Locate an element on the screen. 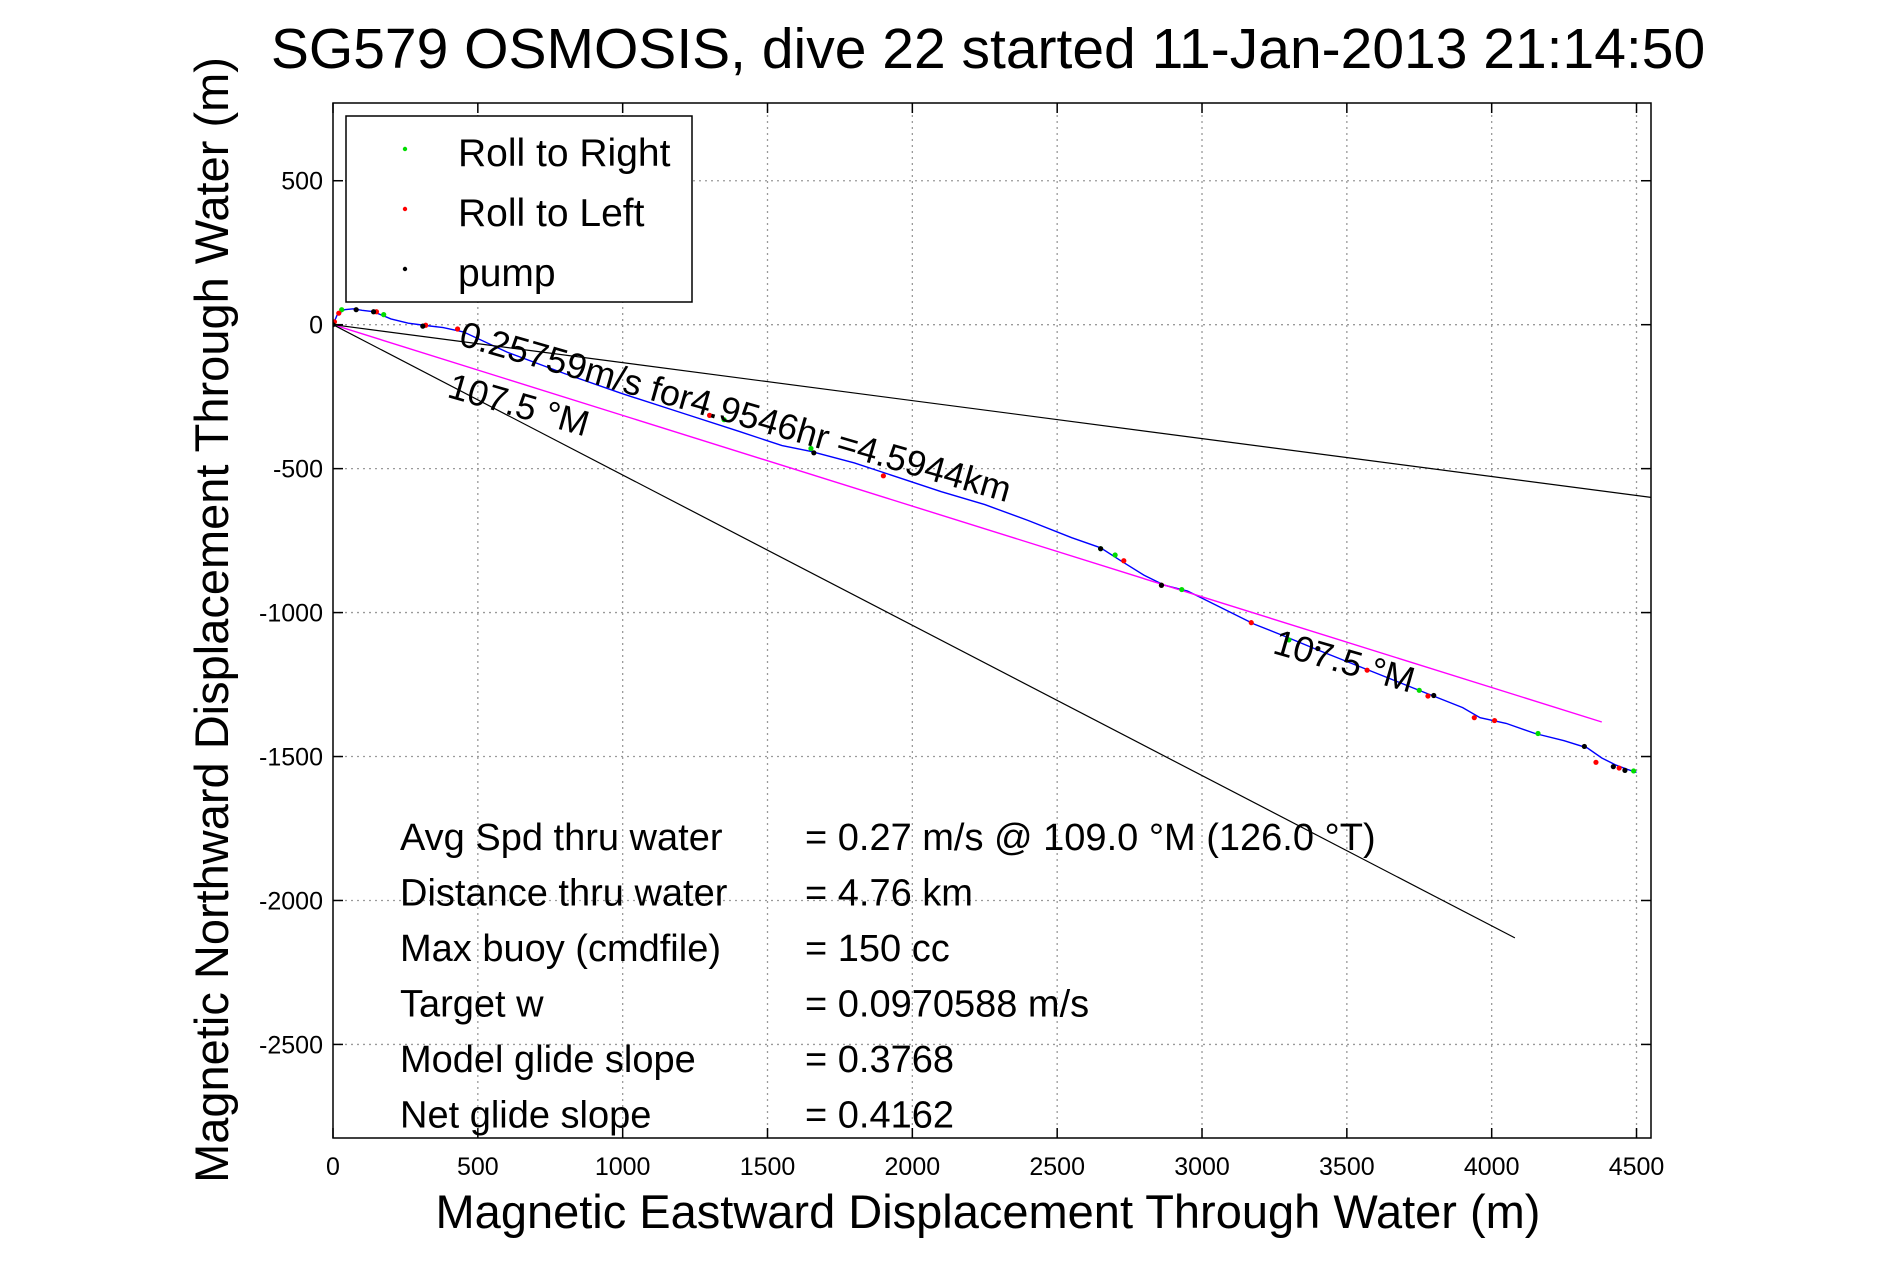 The width and height of the screenshot is (1891, 1262). x-tick-label: 2000 is located at coordinates (913, 1167).